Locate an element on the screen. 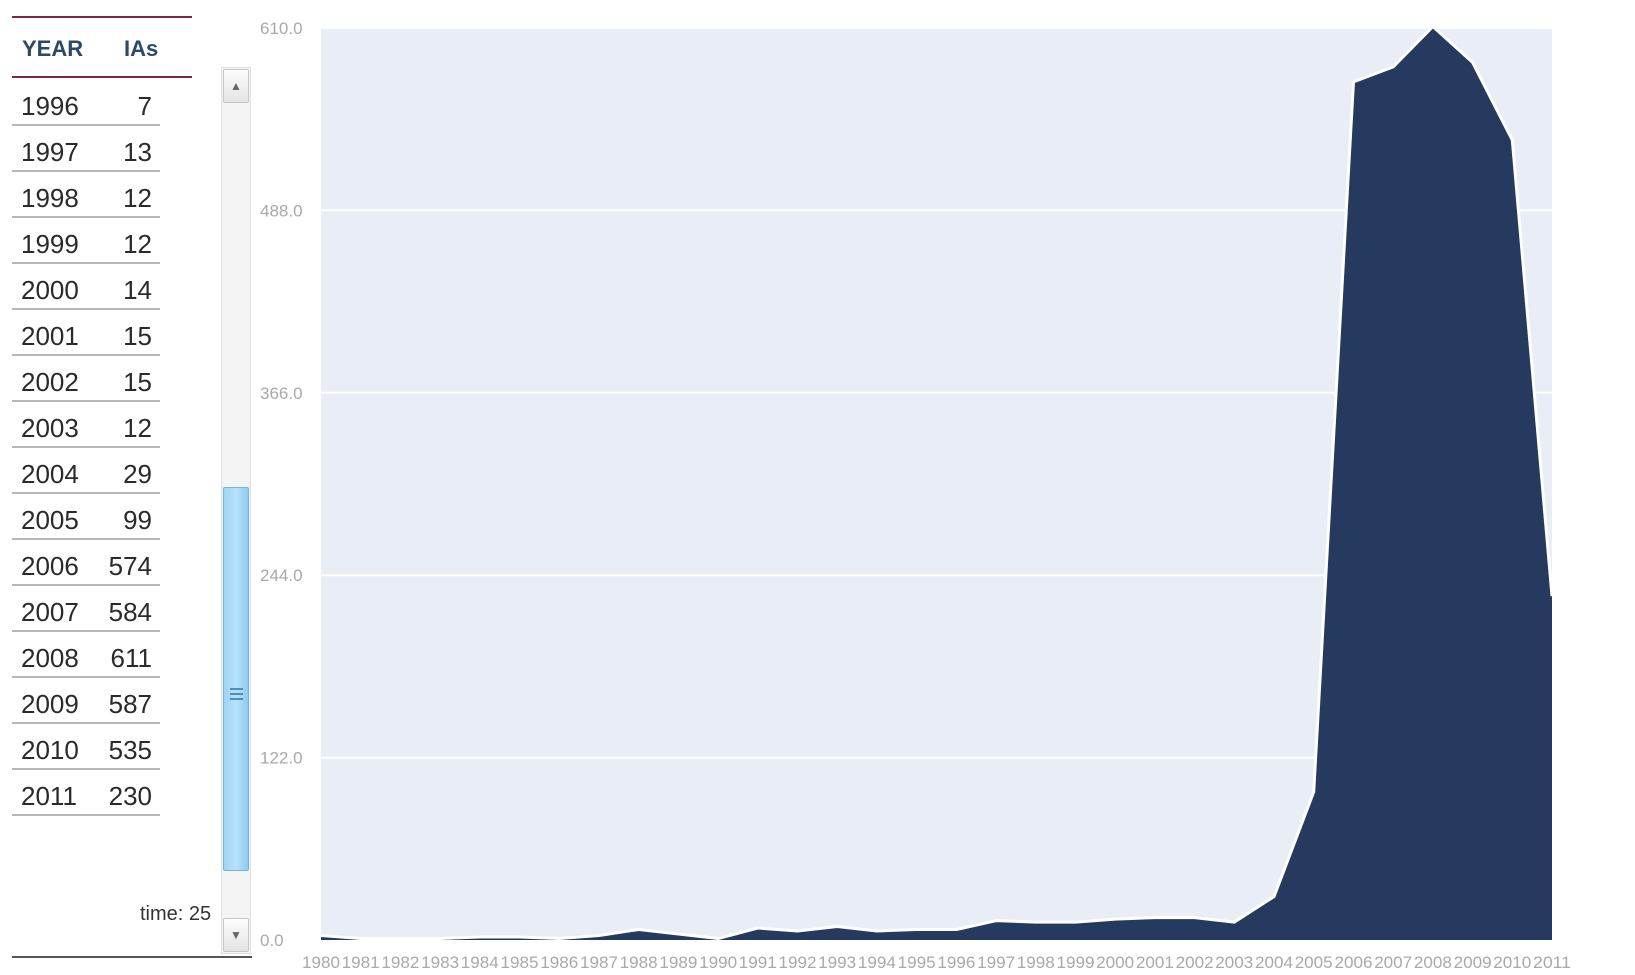 The height and width of the screenshot is (975, 1635). x-tick-label: 1988 is located at coordinates (639, 962).